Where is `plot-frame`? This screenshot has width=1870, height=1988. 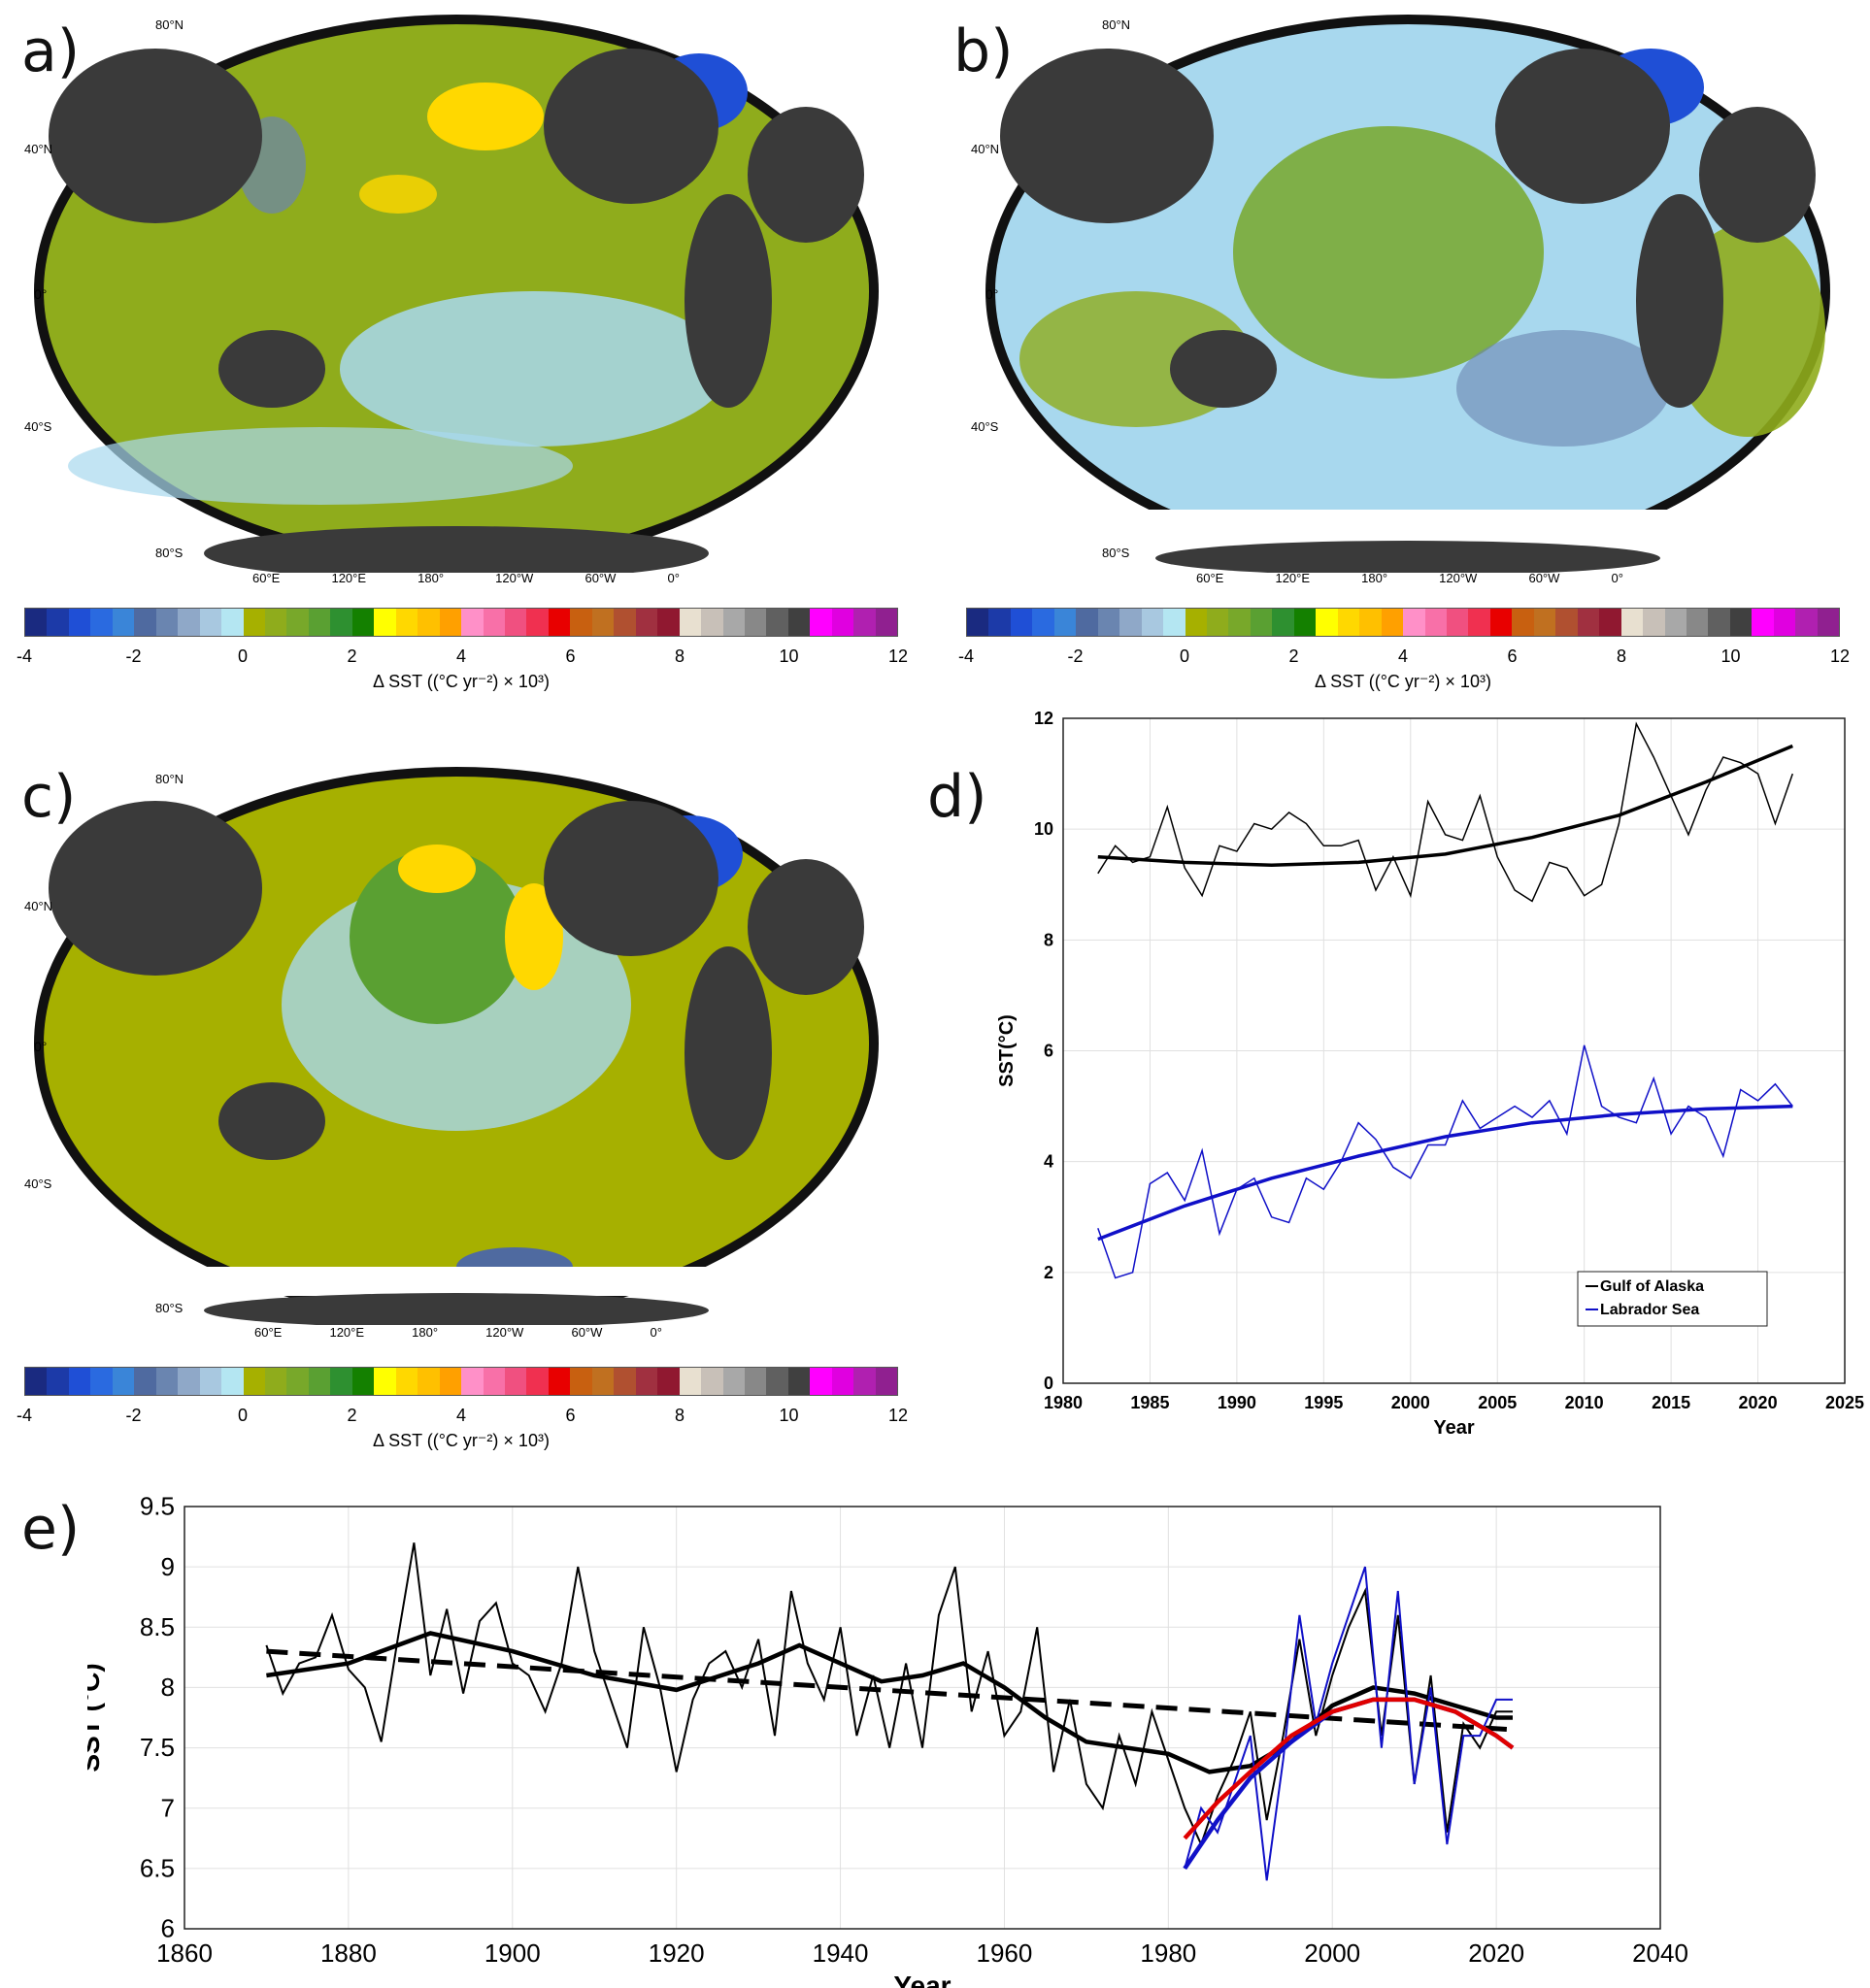
plot-frame is located at coordinates (1454, 1050).